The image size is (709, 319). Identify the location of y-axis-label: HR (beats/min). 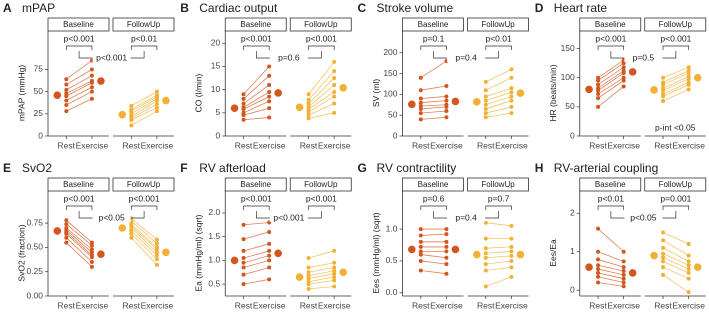
(553, 92).